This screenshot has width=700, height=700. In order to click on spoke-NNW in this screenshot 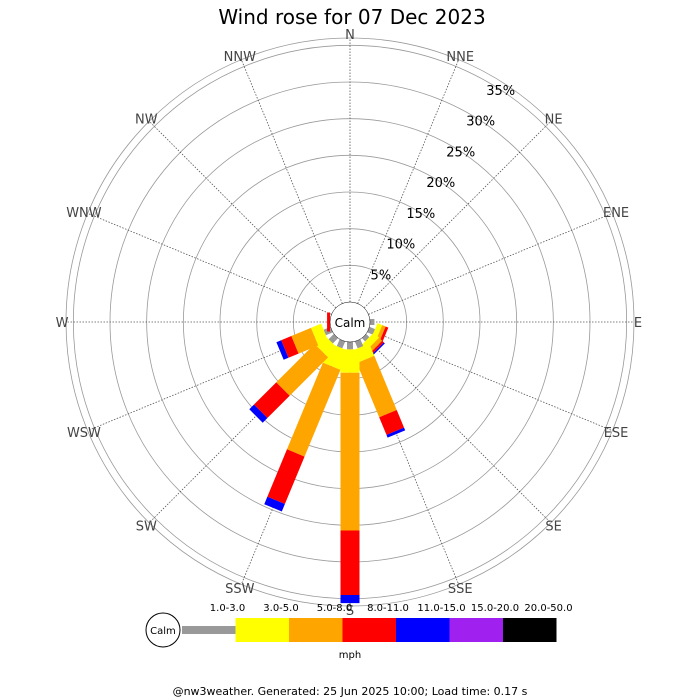, I will do `click(291, 181)`.